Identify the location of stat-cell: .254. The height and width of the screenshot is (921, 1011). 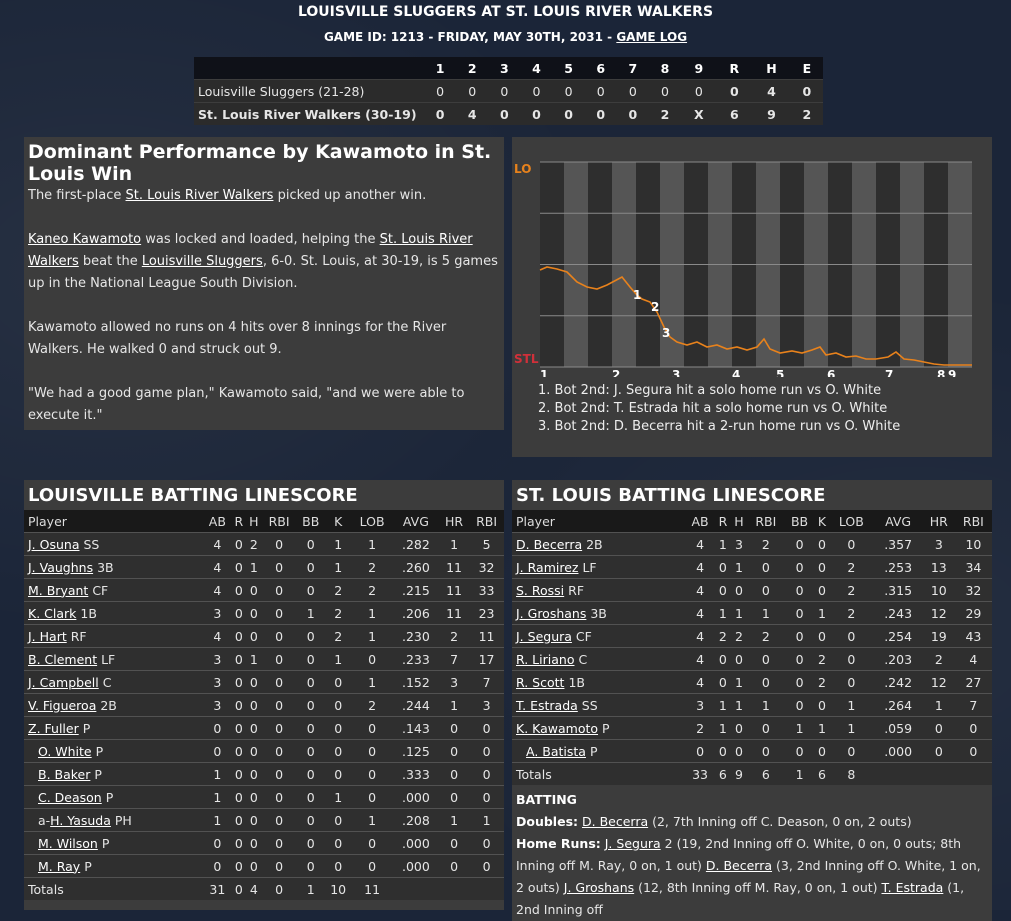
(898, 636).